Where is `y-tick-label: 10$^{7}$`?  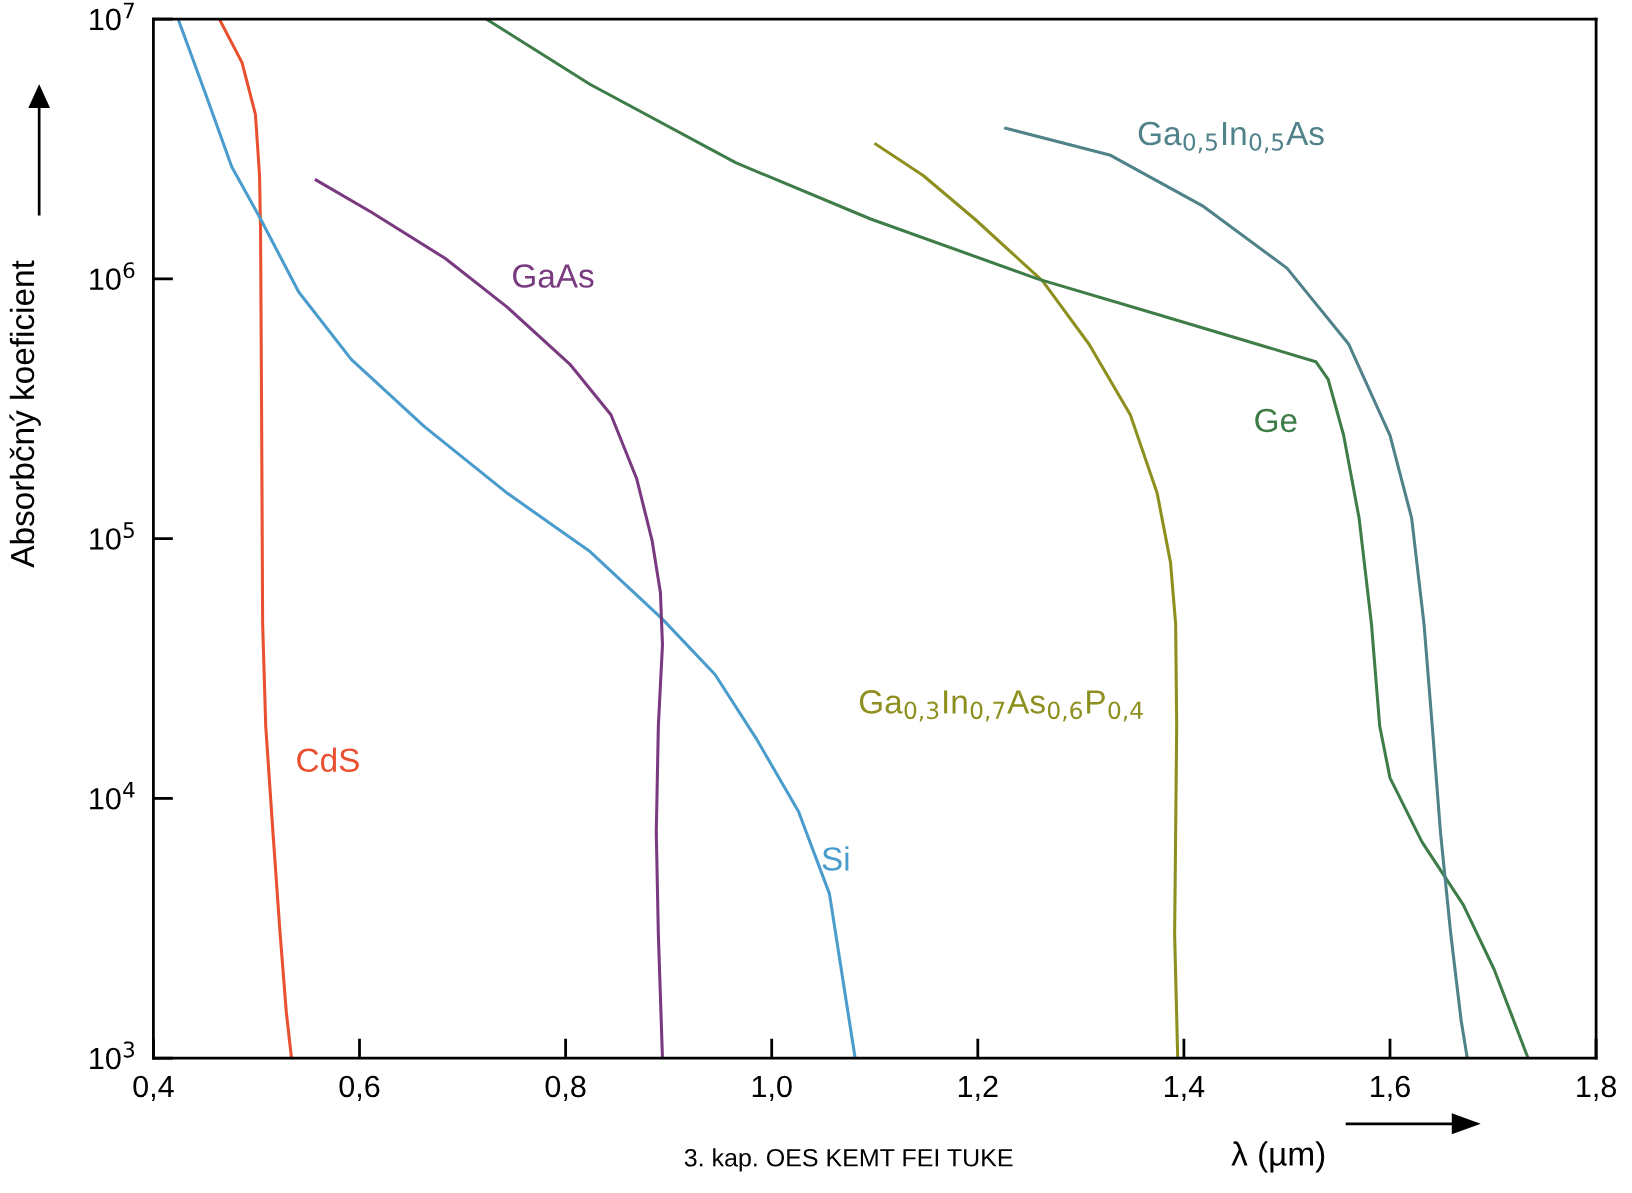 y-tick-label: 10$^{7}$ is located at coordinates (112, 16).